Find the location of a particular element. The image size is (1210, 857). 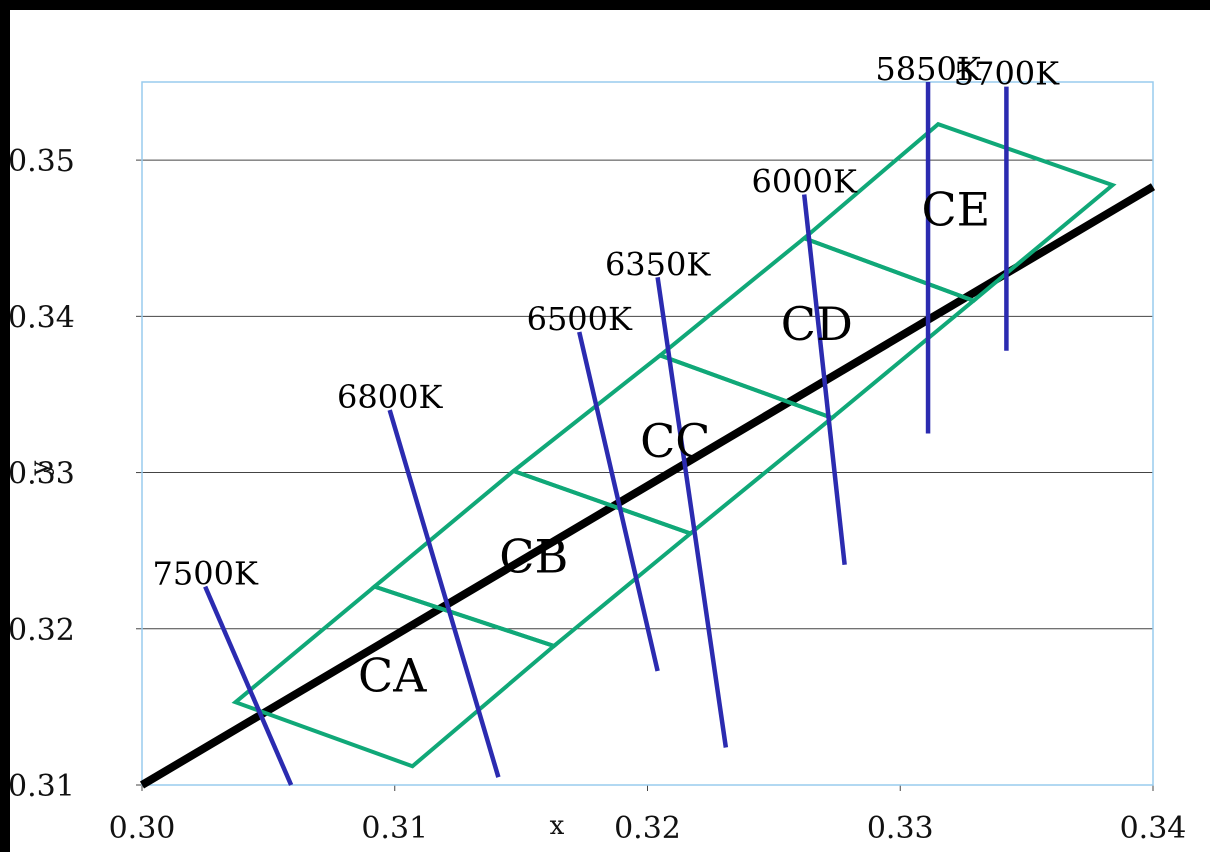

y-tick-labels: 0.31 0.32 0.33 0.34 0.35 is located at coordinates (41, 474).